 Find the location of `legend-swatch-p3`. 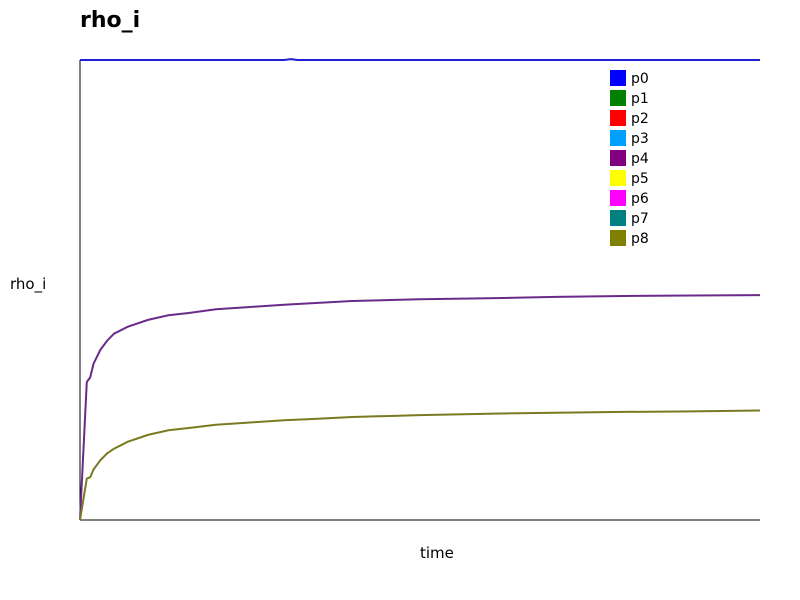

legend-swatch-p3 is located at coordinates (618, 138).